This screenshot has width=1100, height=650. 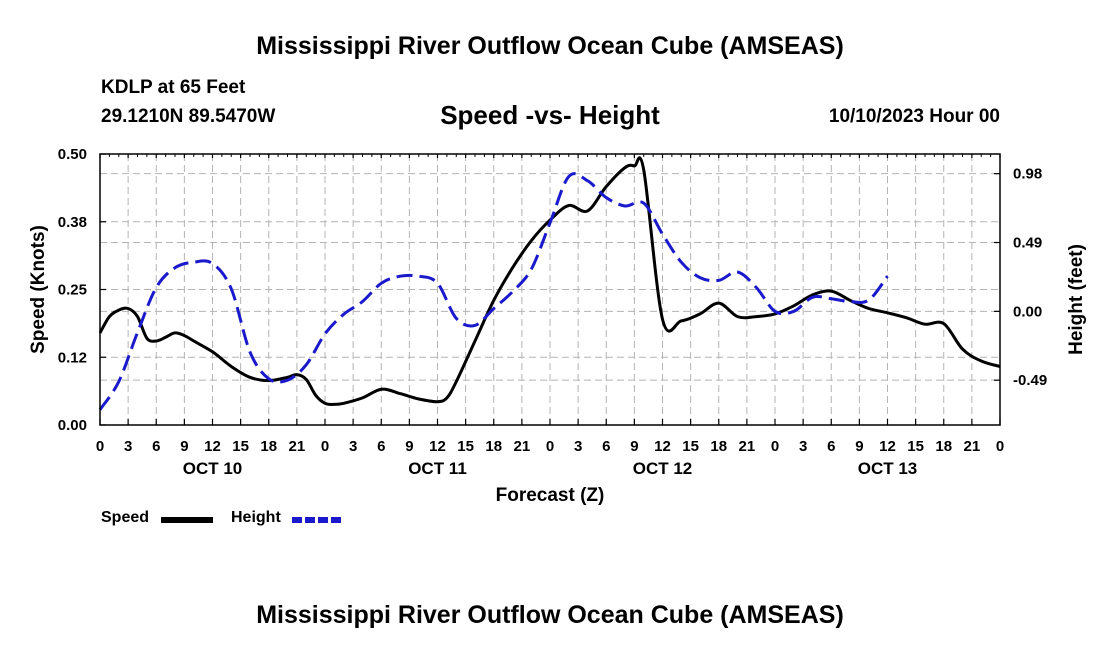 What do you see at coordinates (72, 425) in the screenshot?
I see `y-left-tick-label: 0.00` at bounding box center [72, 425].